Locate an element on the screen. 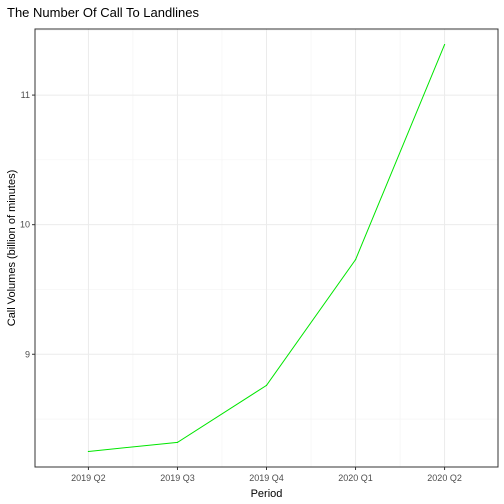 The width and height of the screenshot is (504, 504). y-tick-label: 11 is located at coordinates (25, 95).